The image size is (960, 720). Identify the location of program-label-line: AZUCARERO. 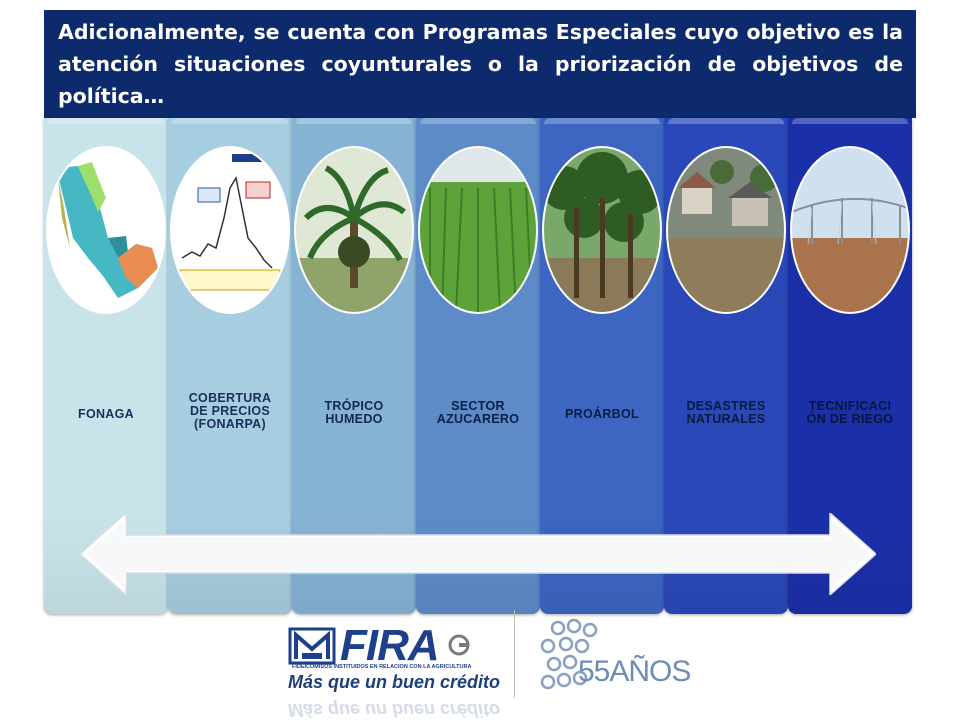
(478, 419).